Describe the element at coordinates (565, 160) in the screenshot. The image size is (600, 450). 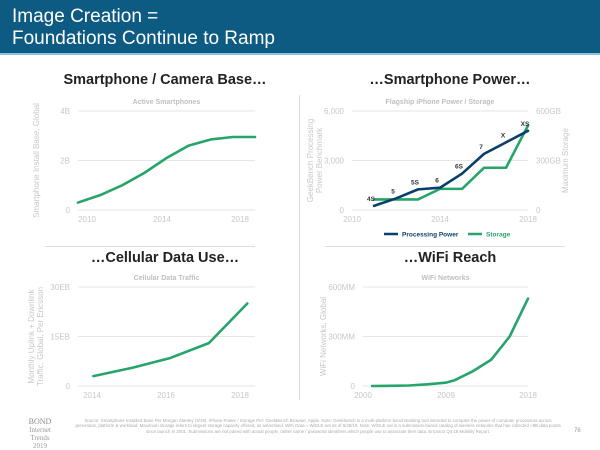
I see `y2-axis-label: Maximum Storage` at that location.